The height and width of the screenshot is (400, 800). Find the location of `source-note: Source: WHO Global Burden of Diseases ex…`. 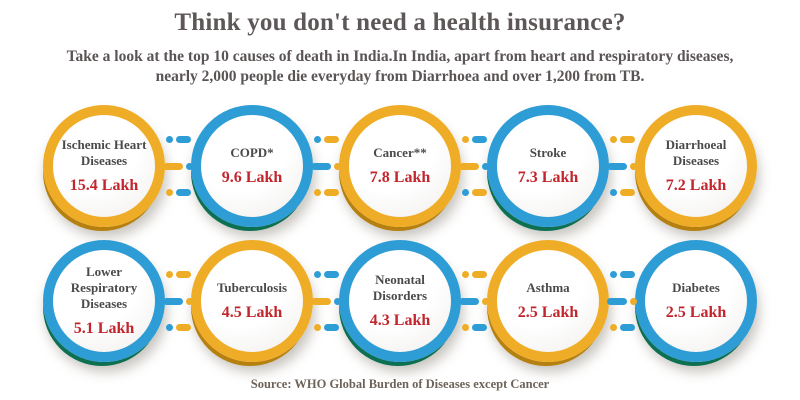

source-note: Source: WHO Global Burden of Diseases ex… is located at coordinates (400, 384).